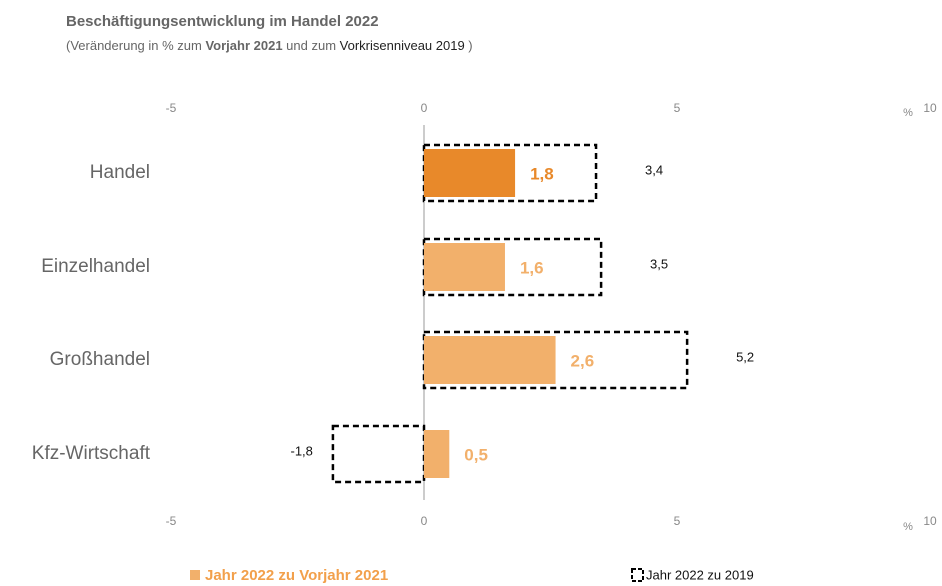 This screenshot has height=586, width=942. Describe the element at coordinates (302, 450) in the screenshot. I see `value-label: -1,8` at that location.